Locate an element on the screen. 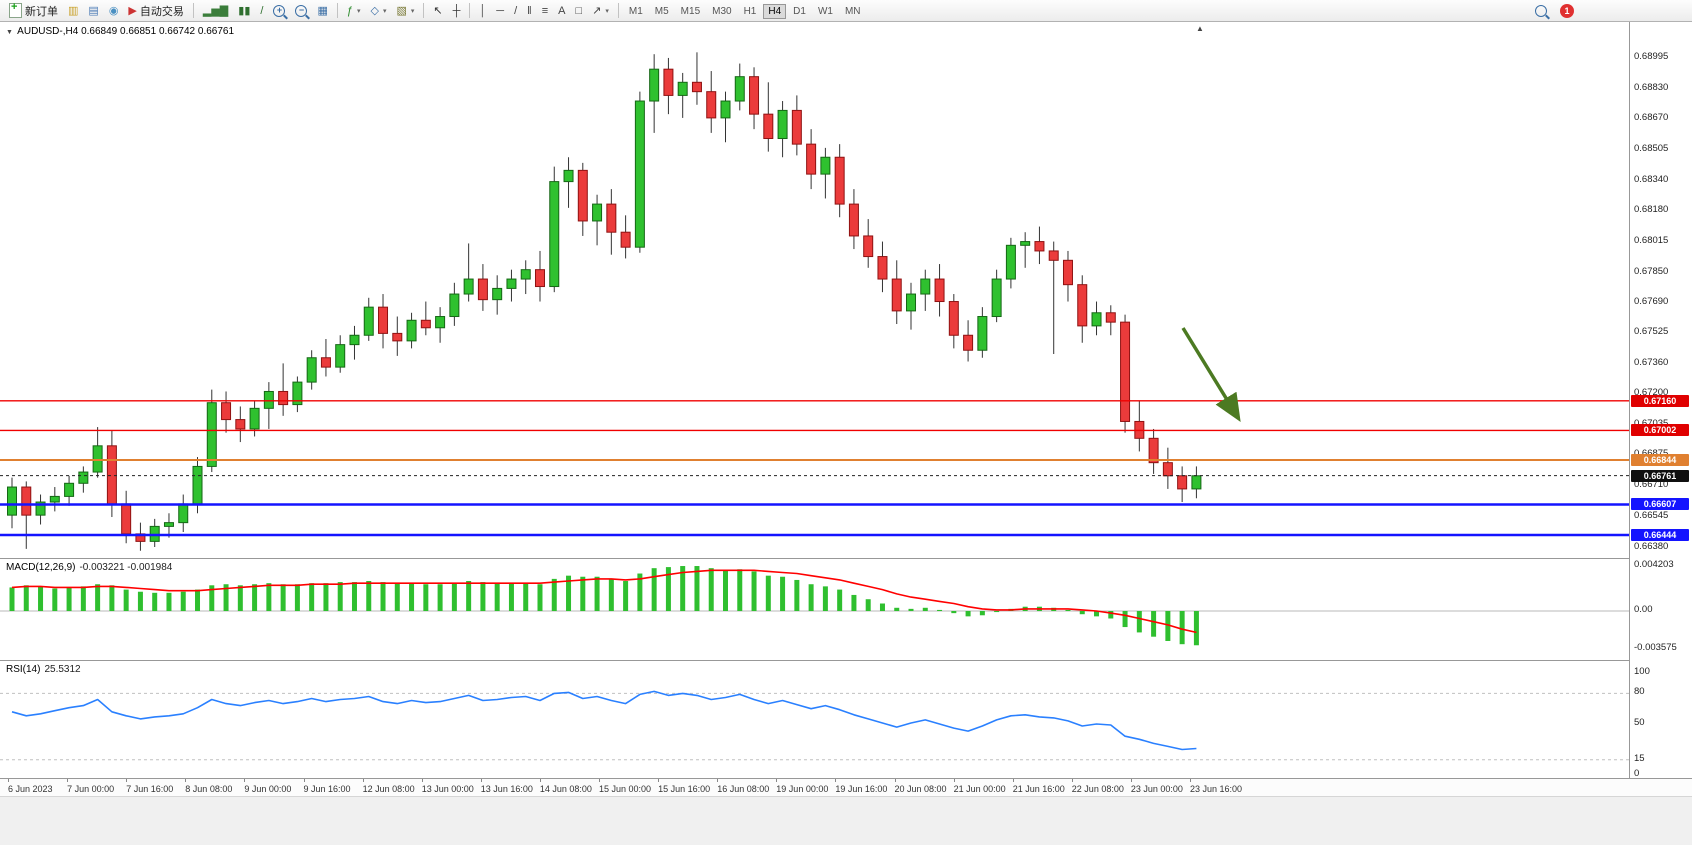 Image resolution: width=1692 pixels, height=845 pixels. macd-signal-line is located at coordinates (604, 601).